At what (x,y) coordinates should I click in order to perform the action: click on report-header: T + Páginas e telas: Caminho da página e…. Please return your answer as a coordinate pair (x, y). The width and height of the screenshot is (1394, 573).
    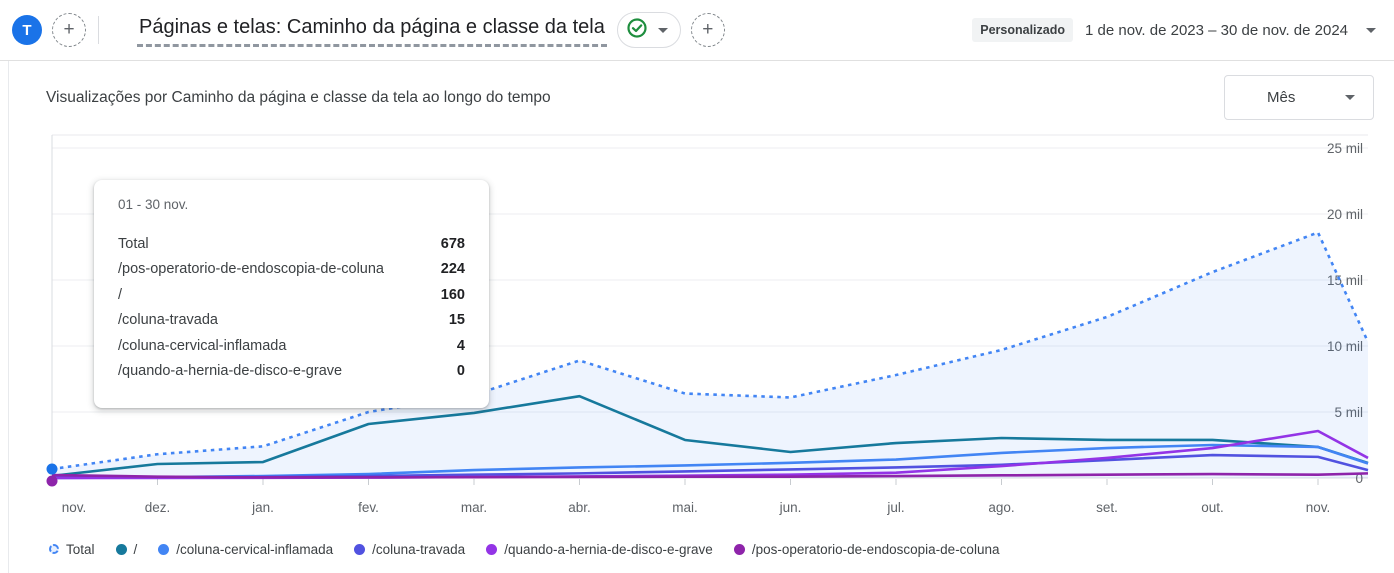
    Looking at the image, I should click on (697, 30).